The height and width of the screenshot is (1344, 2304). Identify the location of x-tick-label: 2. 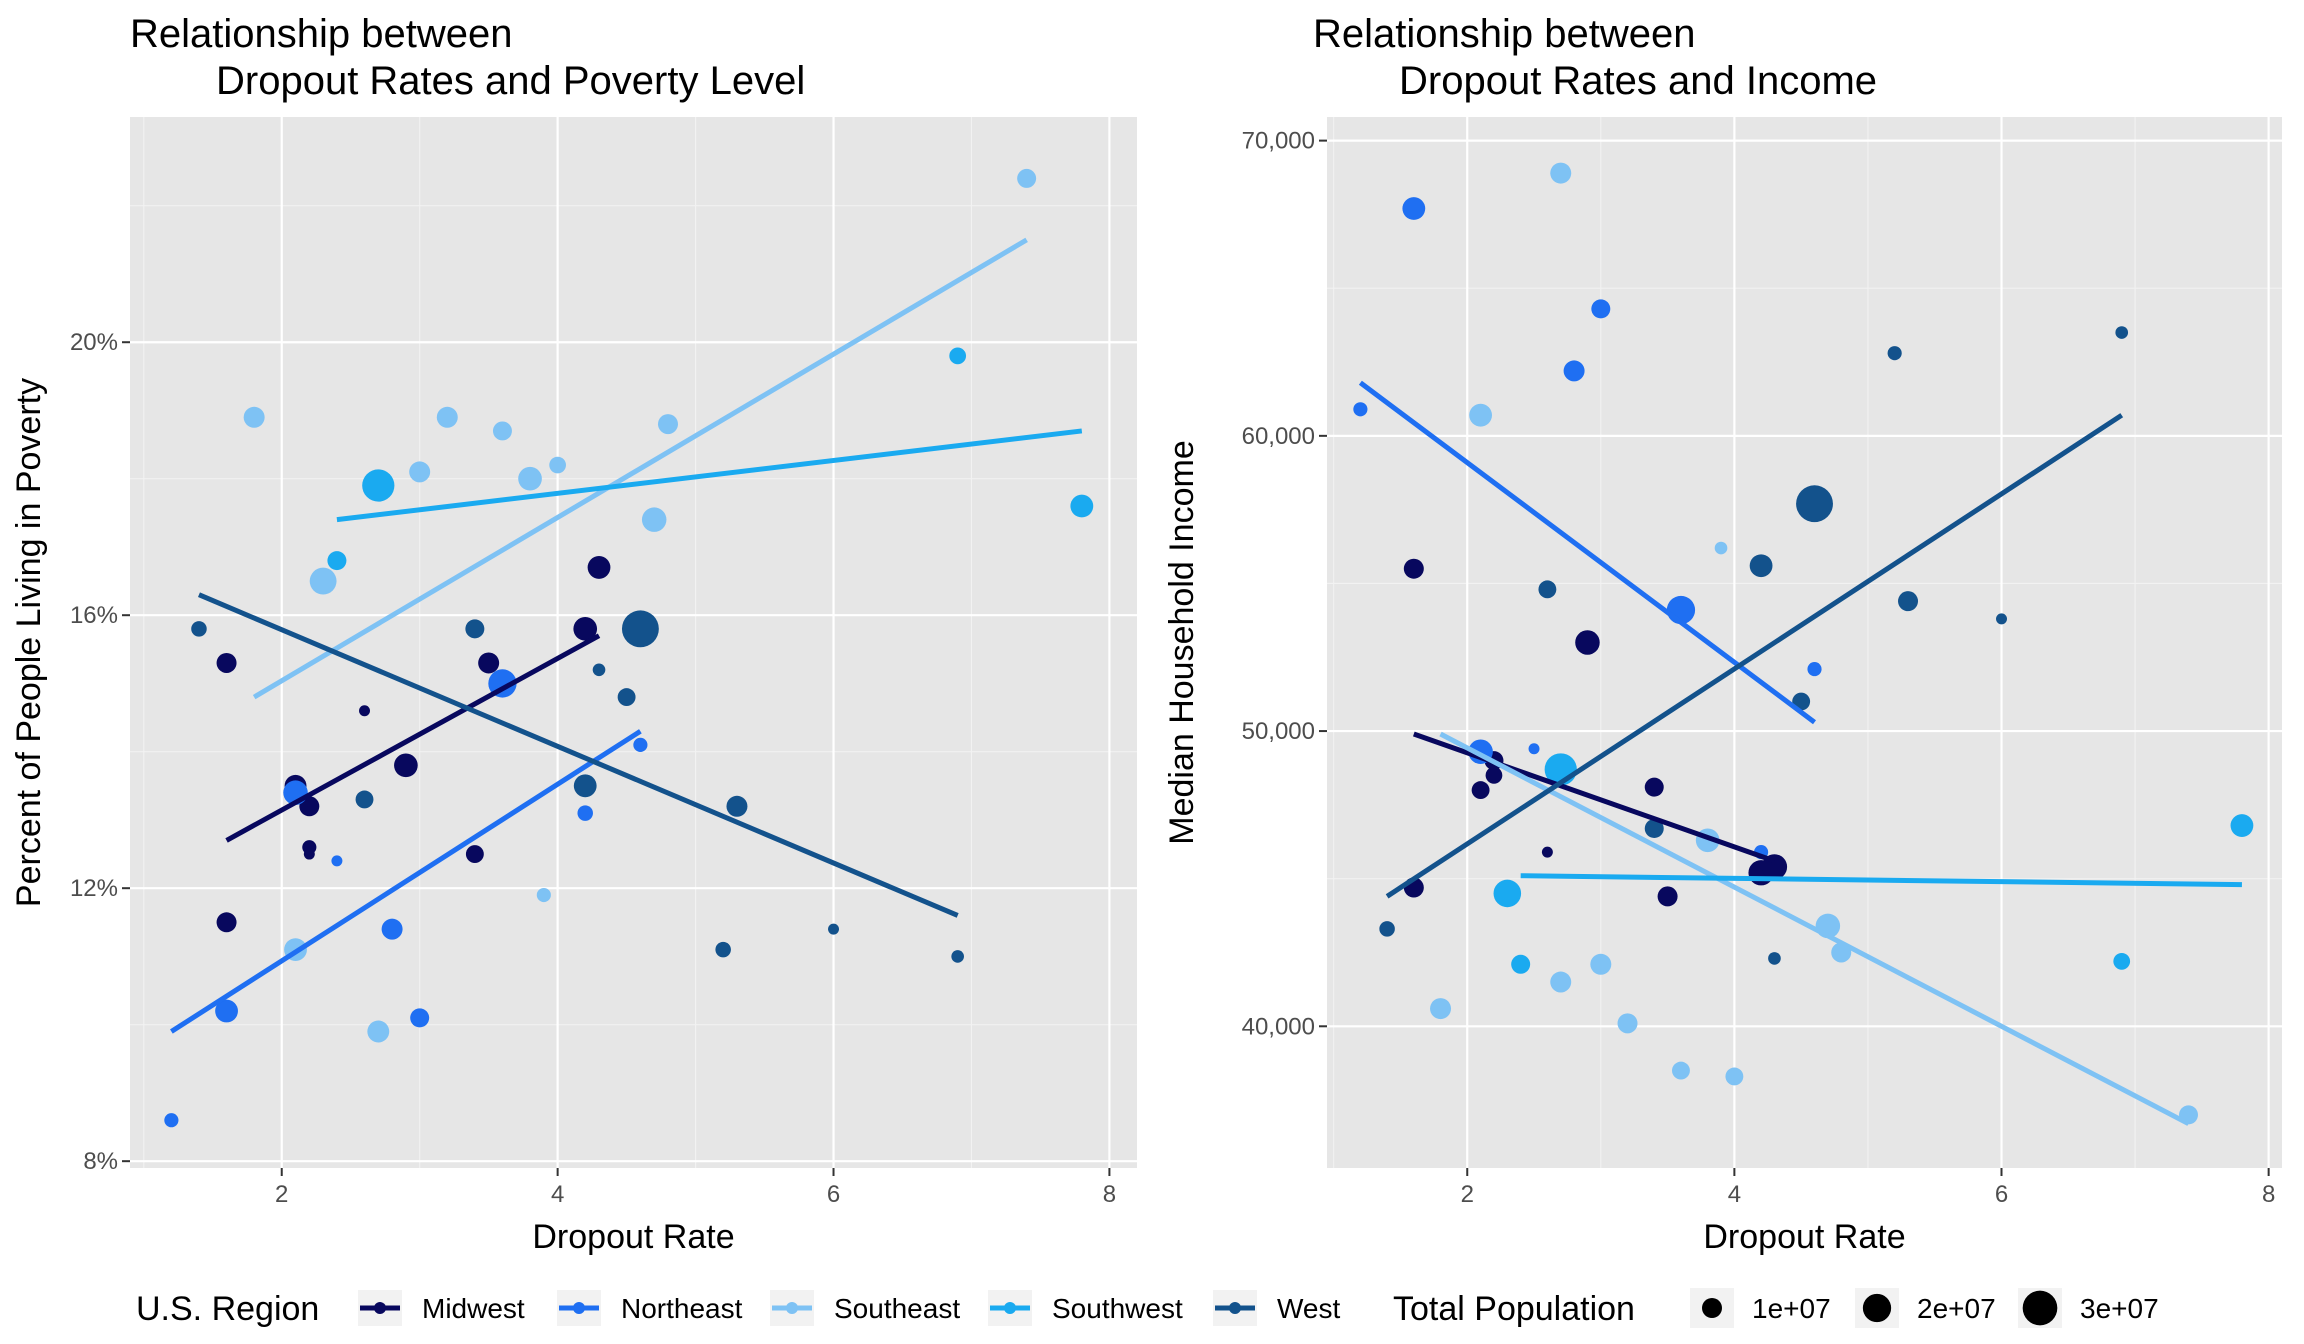
(281, 1194).